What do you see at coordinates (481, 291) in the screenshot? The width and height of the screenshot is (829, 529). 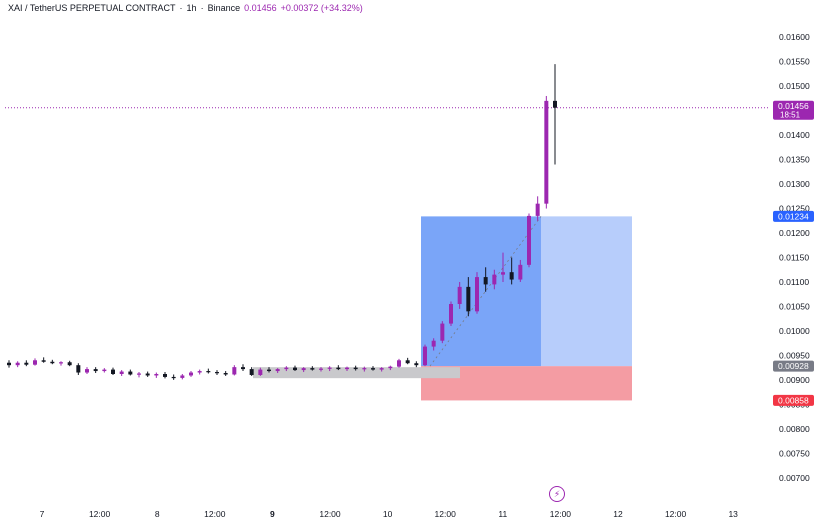 I see `profit-zone` at bounding box center [481, 291].